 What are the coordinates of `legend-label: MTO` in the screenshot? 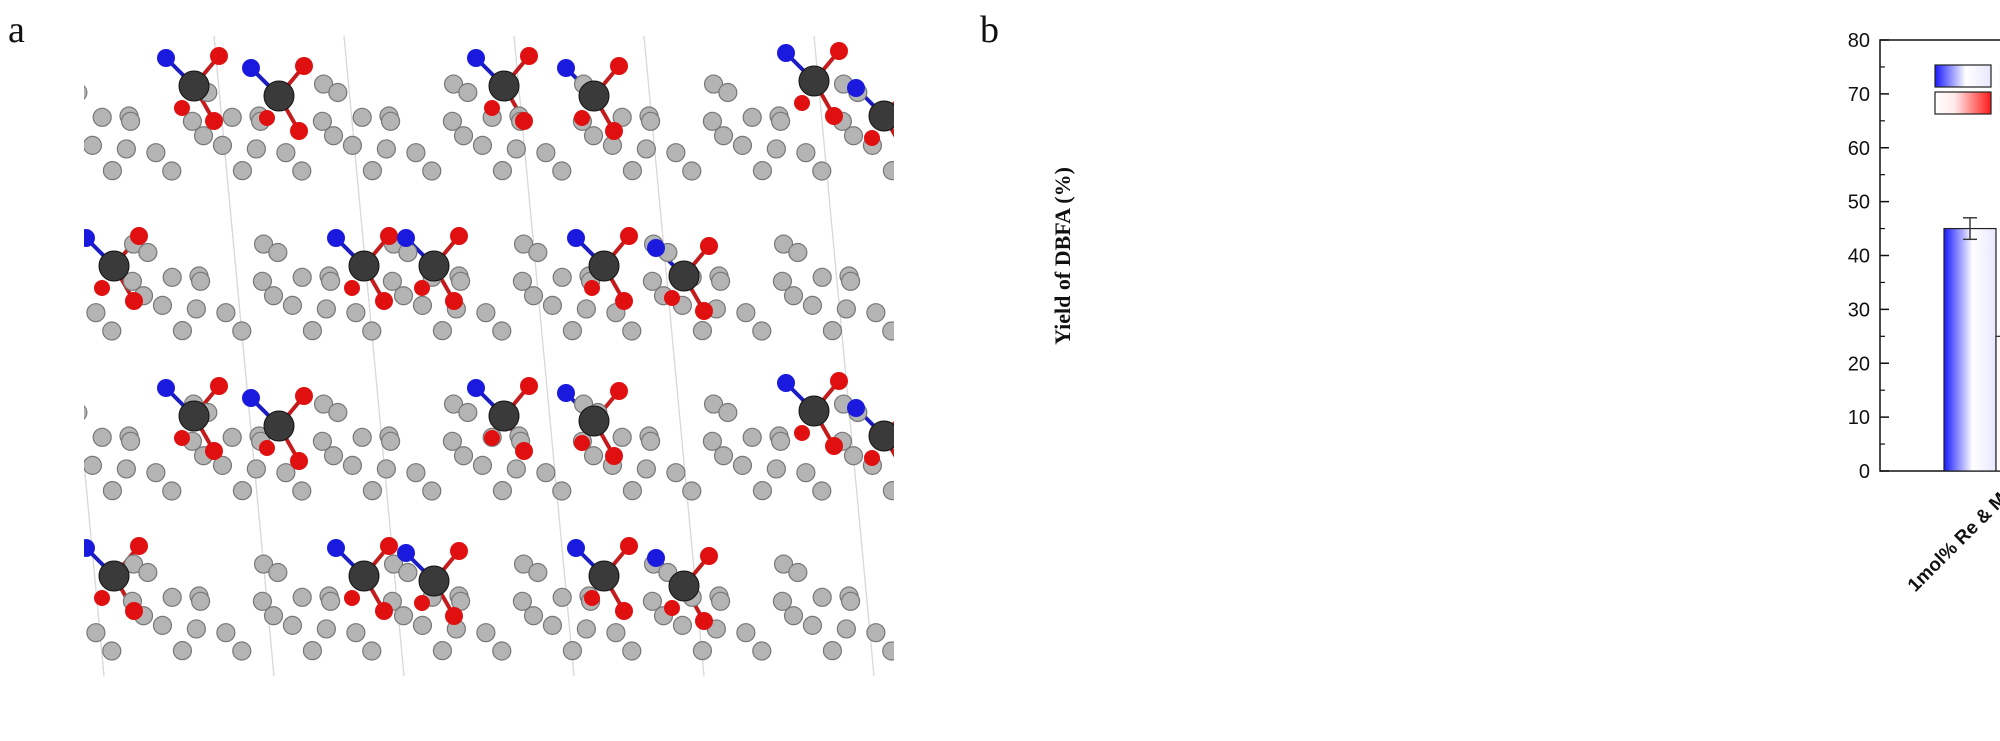 It's located at (1999, 76).